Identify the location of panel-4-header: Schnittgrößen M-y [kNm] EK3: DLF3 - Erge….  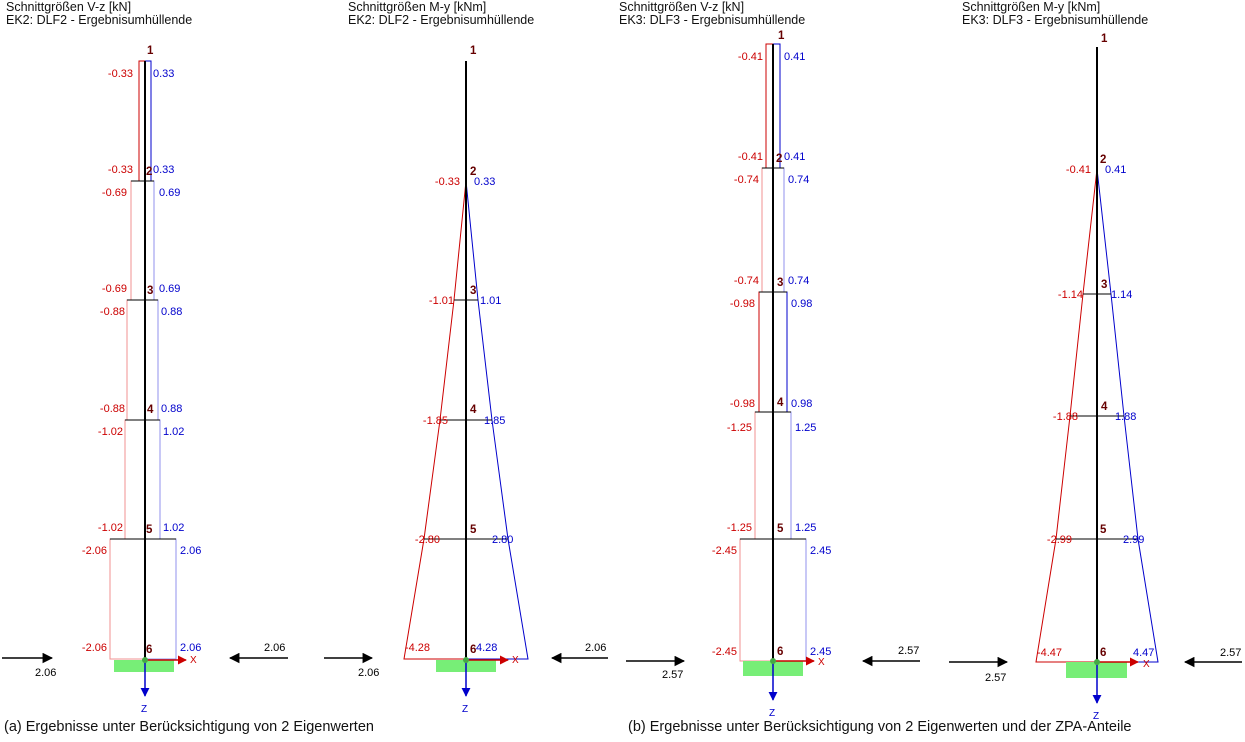
(1055, 14).